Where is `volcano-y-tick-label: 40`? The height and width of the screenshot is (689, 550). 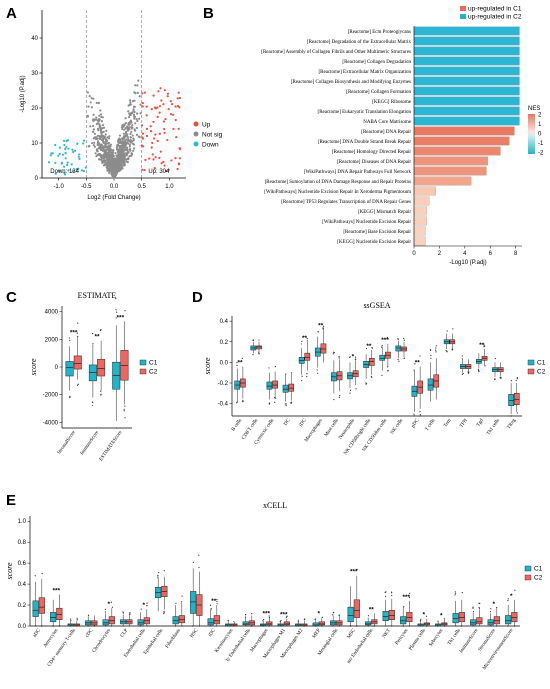 volcano-y-tick-label: 40 is located at coordinates (34, 39).